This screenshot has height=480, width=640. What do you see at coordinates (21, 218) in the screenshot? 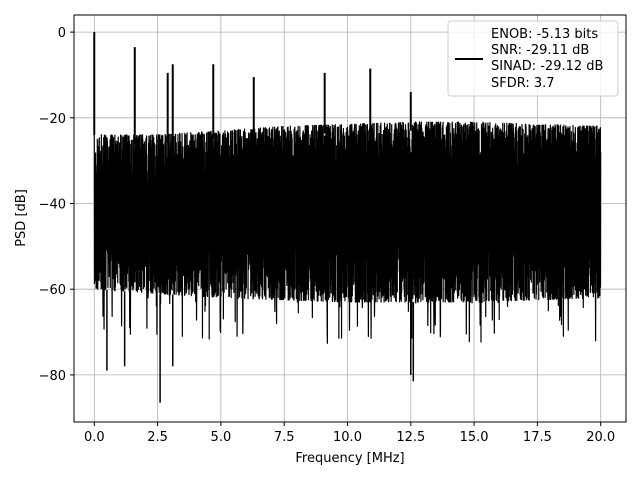
I see `y-axis-label: PSD [dB]` at bounding box center [21, 218].